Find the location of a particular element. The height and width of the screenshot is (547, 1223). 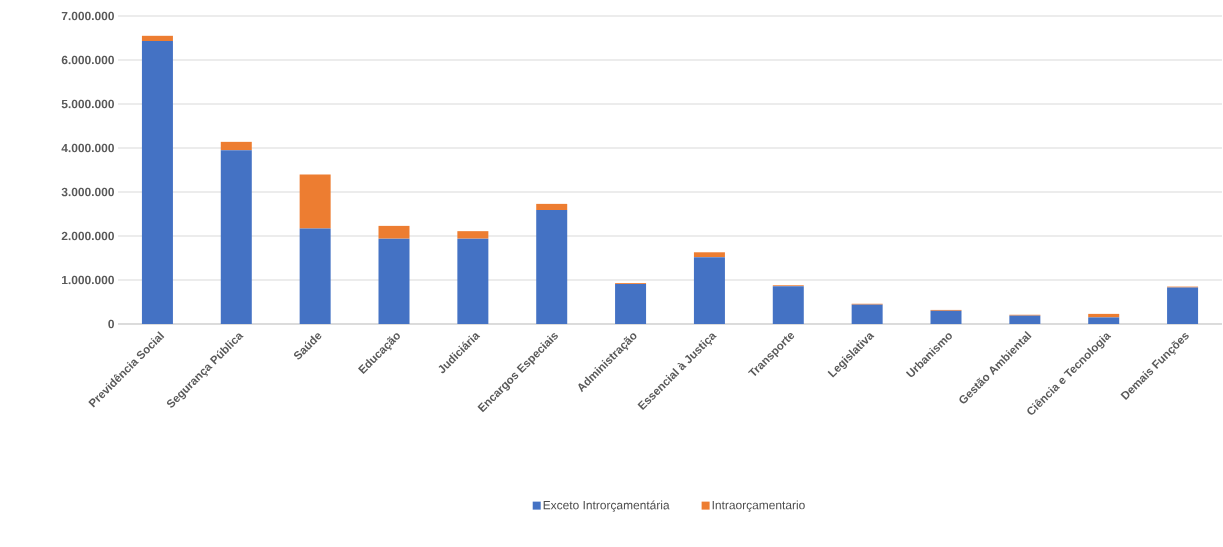

y-tick-label: 1.000.000 is located at coordinates (88, 280).